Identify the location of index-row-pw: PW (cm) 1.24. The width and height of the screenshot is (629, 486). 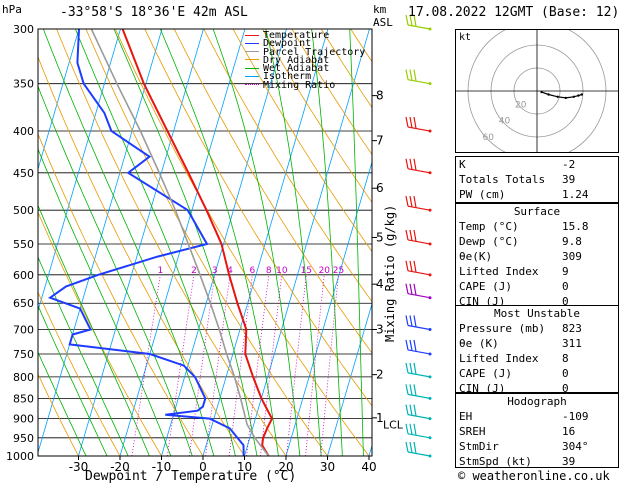
(524, 194).